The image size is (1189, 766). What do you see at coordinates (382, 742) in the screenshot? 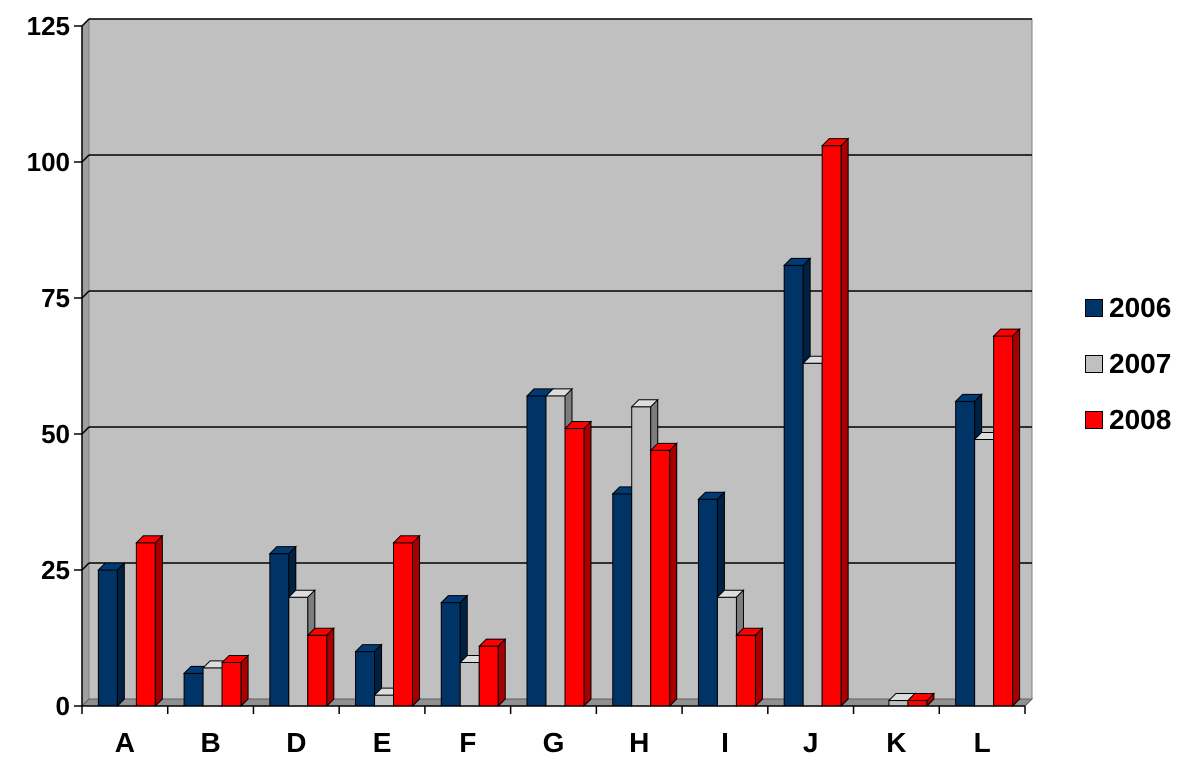
I see `x-tick-label-E: E` at bounding box center [382, 742].